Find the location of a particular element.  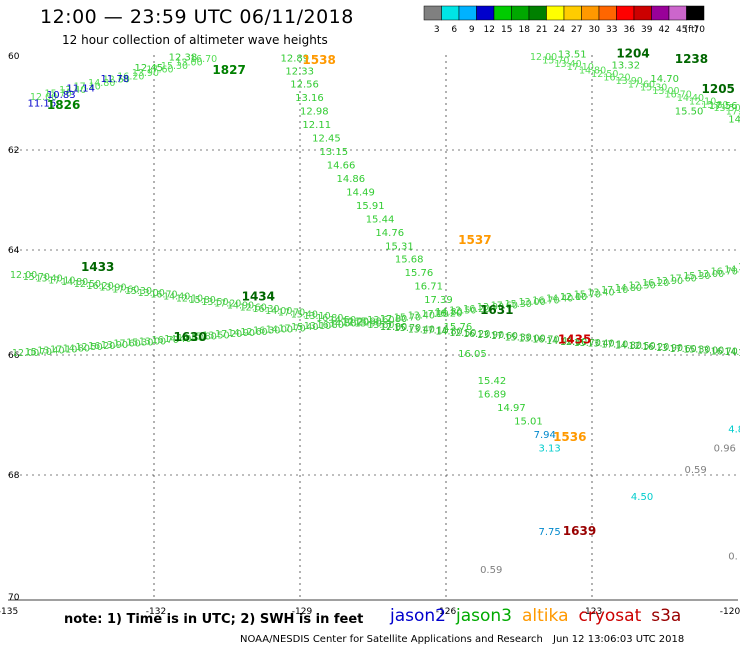

track-band-label: 13.50 is located at coordinates (727, 108).